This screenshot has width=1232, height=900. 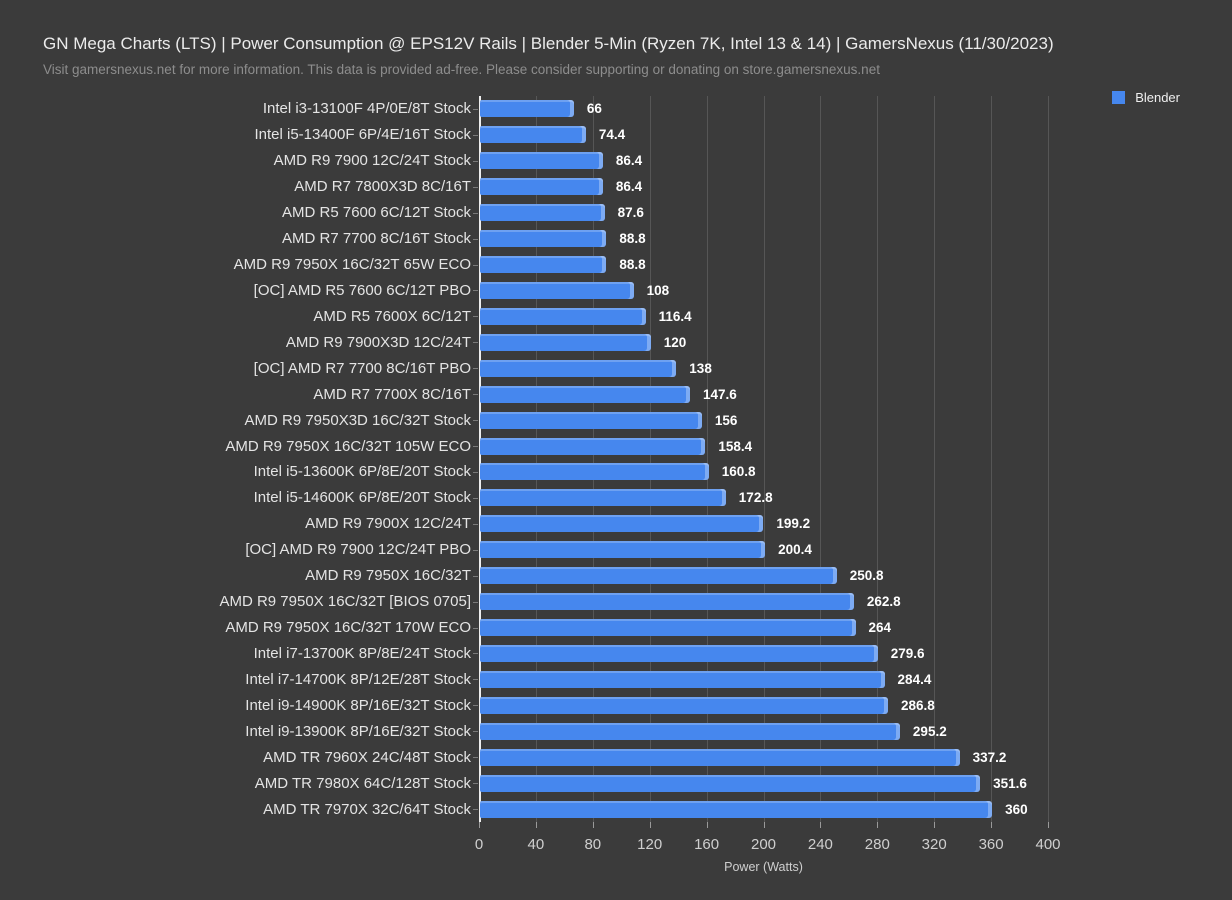 I want to click on category-label: Intel i3-13100F 4P/0E/8T Stock, so click(x=366, y=109).